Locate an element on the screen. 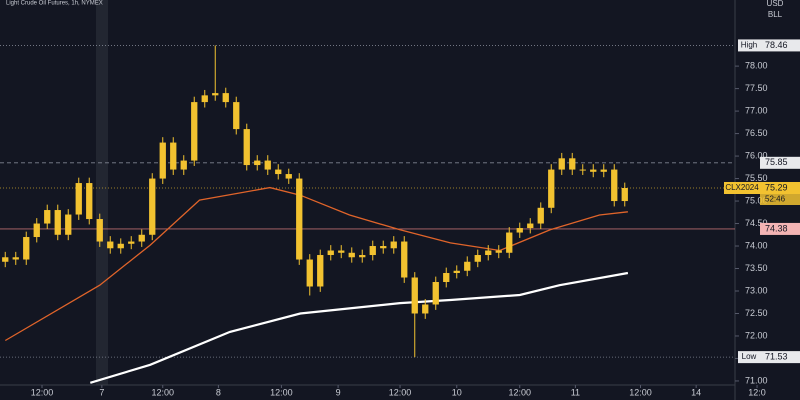 The width and height of the screenshot is (800, 400). countdown: 52:46 is located at coordinates (775, 199).